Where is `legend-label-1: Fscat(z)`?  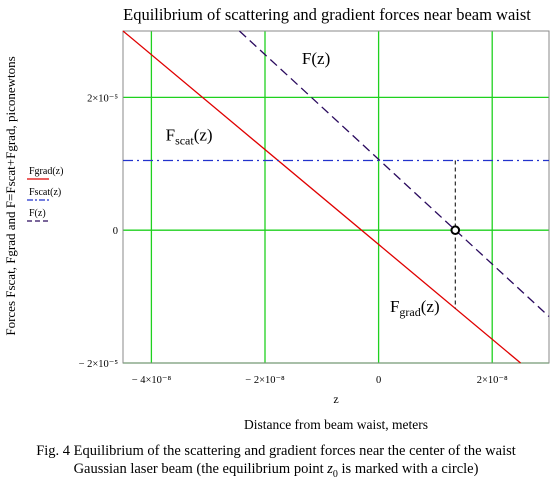
legend-label-1: Fscat(z) is located at coordinates (45, 192).